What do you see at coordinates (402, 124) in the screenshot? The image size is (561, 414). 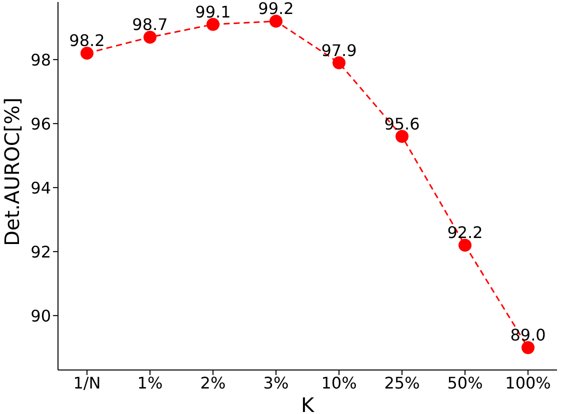 I see `text: 95.6` at bounding box center [402, 124].